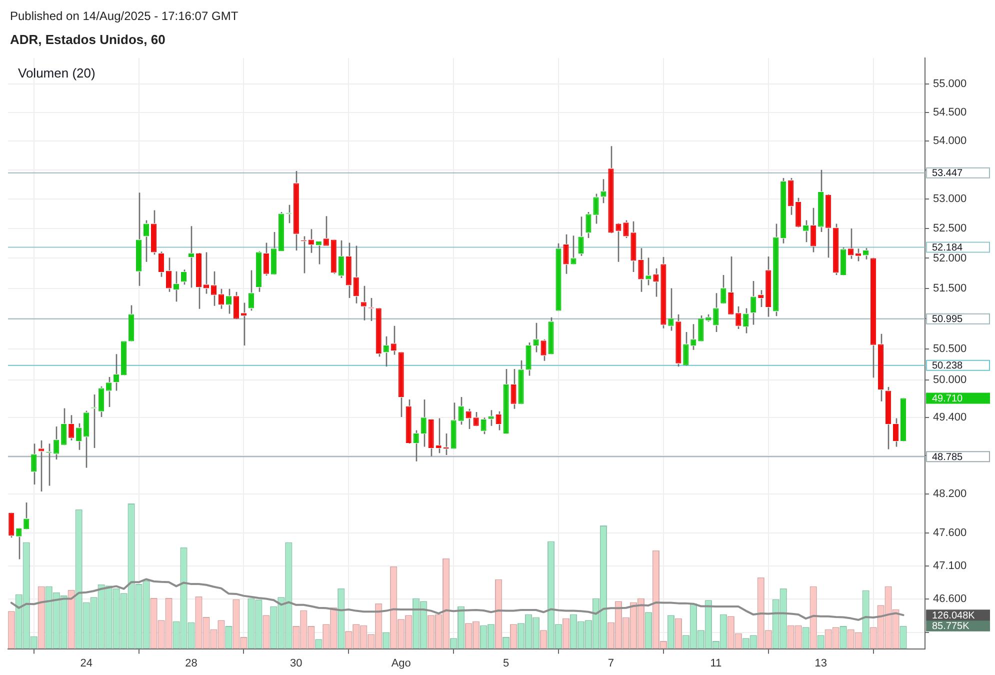 Image resolution: width=995 pixels, height=675 pixels. Describe the element at coordinates (716, 663) in the screenshot. I see `x-tick-label: 11` at that location.